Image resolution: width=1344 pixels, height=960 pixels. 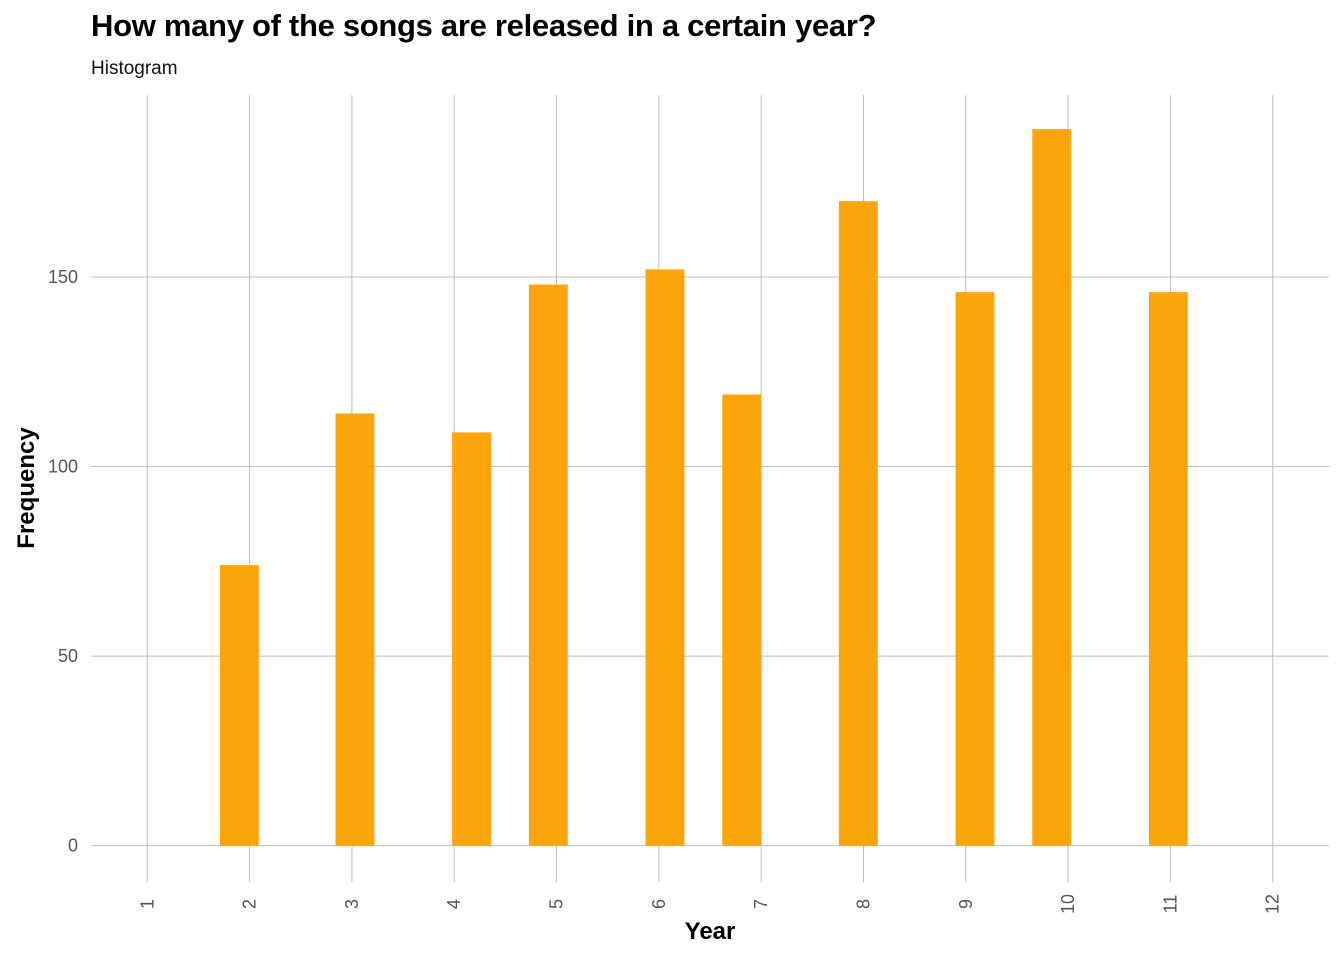 What do you see at coordinates (250, 904) in the screenshot?
I see `x-tick-label: 2` at bounding box center [250, 904].